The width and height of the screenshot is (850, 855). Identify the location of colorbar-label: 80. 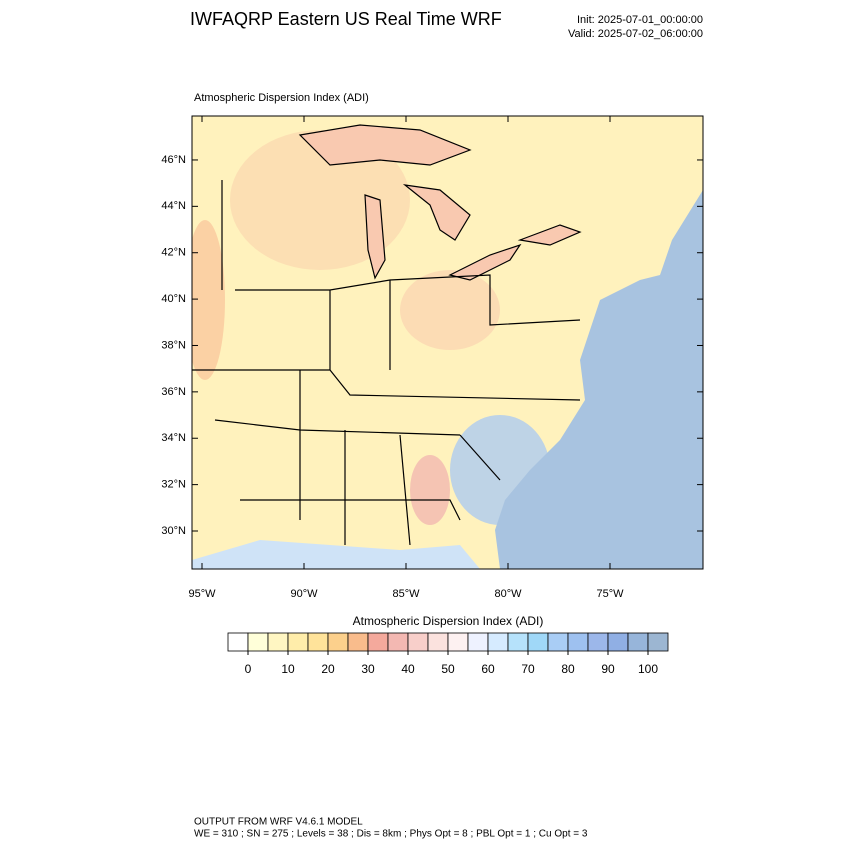
(568, 669).